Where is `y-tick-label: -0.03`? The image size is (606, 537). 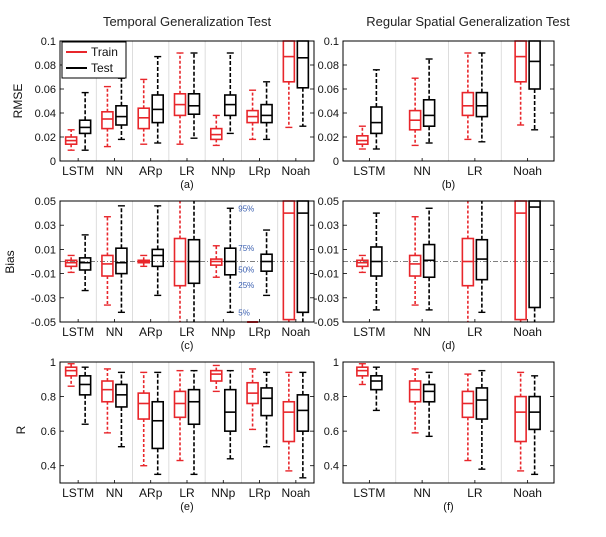 y-tick-label: -0.03 is located at coordinates (43, 299).